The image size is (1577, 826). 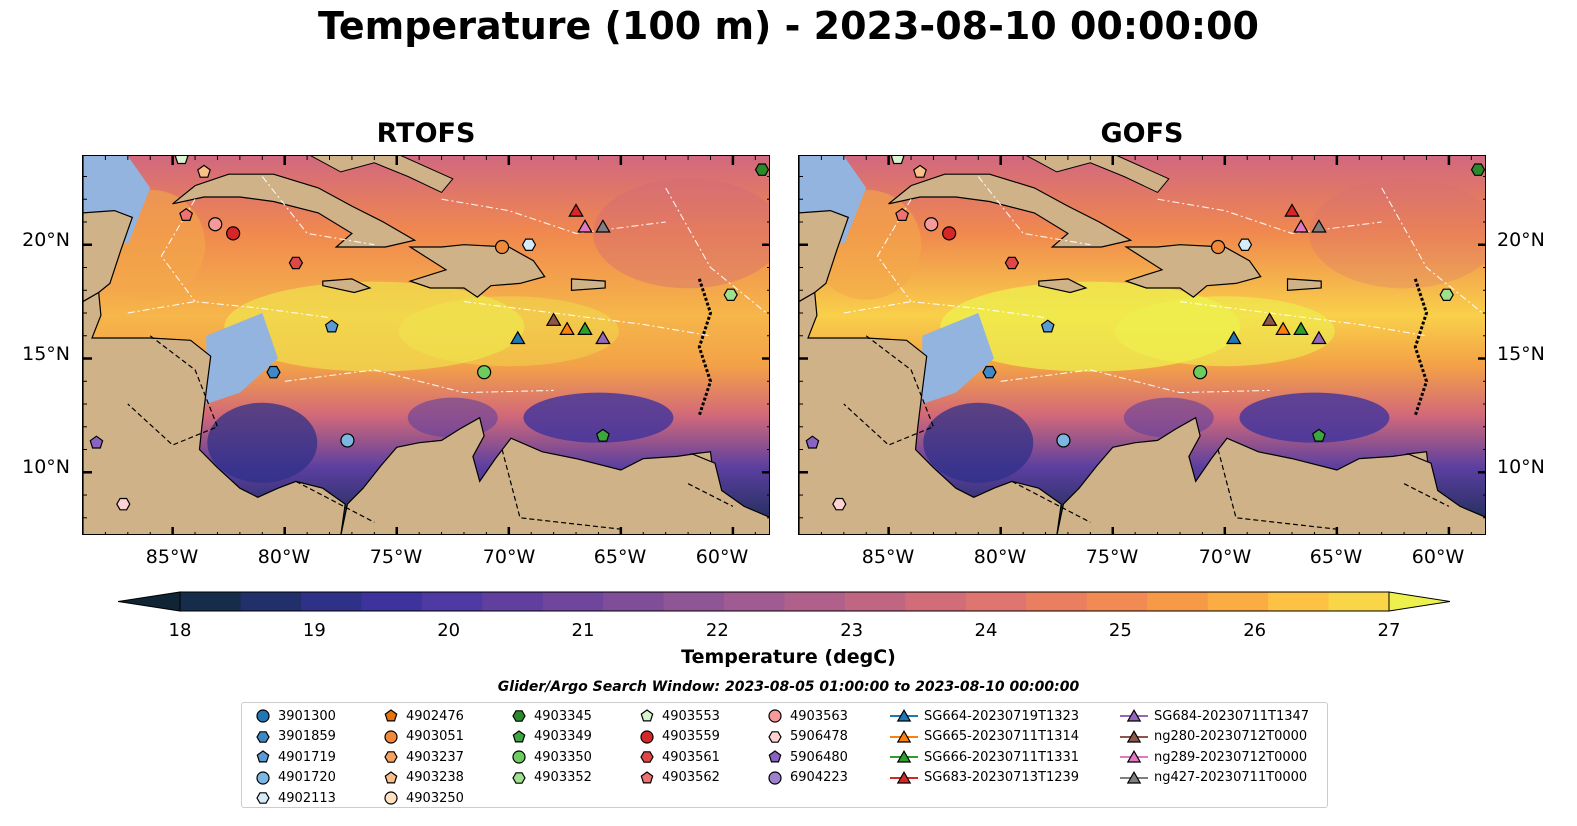 I want to click on colorbar-tick-label: 19, so click(x=314, y=630).